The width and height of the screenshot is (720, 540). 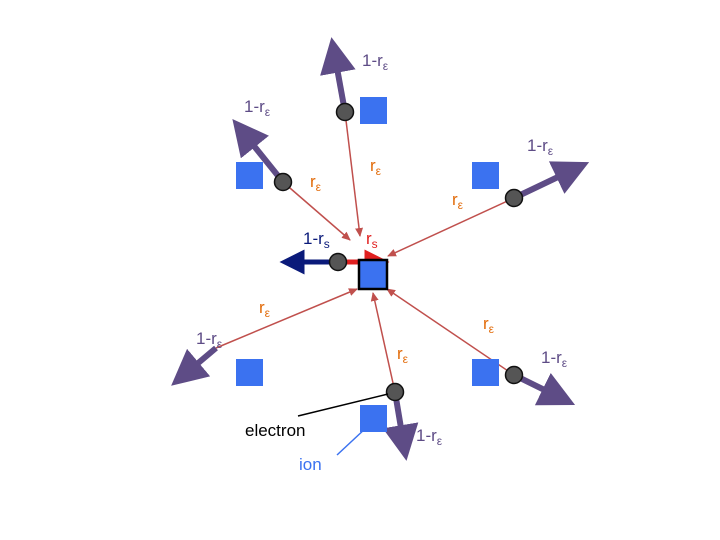 I want to click on return-arrow-upper-right, so click(x=451, y=227).